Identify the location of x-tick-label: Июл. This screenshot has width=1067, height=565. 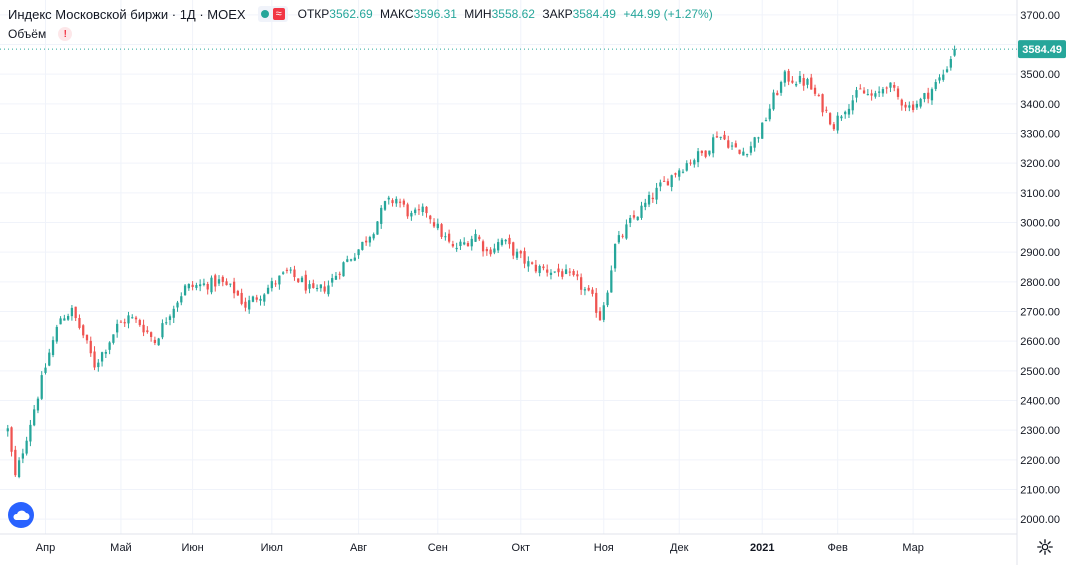
(272, 548).